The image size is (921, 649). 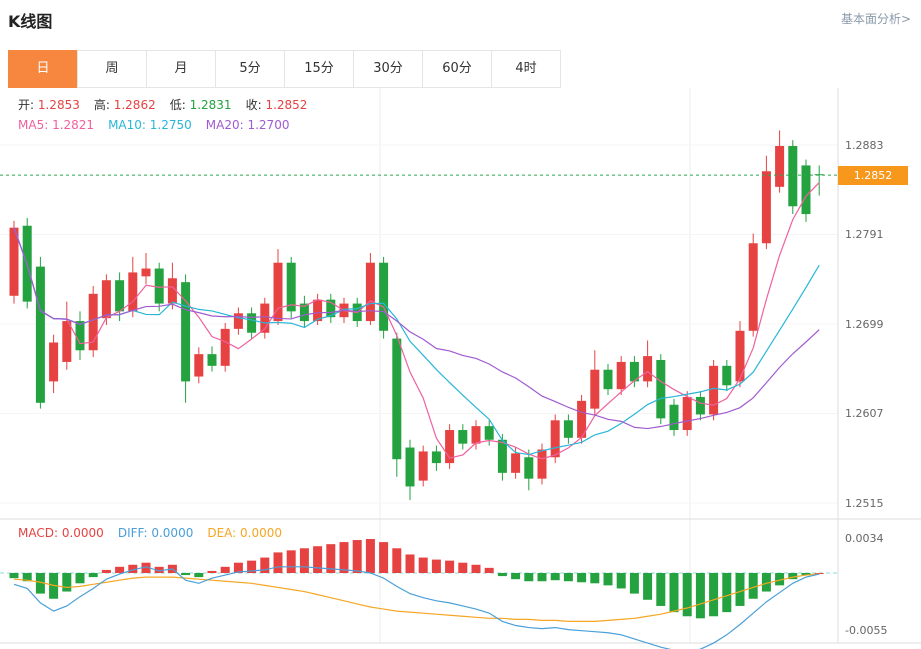 I want to click on tab-day: 日, so click(x=43, y=69).